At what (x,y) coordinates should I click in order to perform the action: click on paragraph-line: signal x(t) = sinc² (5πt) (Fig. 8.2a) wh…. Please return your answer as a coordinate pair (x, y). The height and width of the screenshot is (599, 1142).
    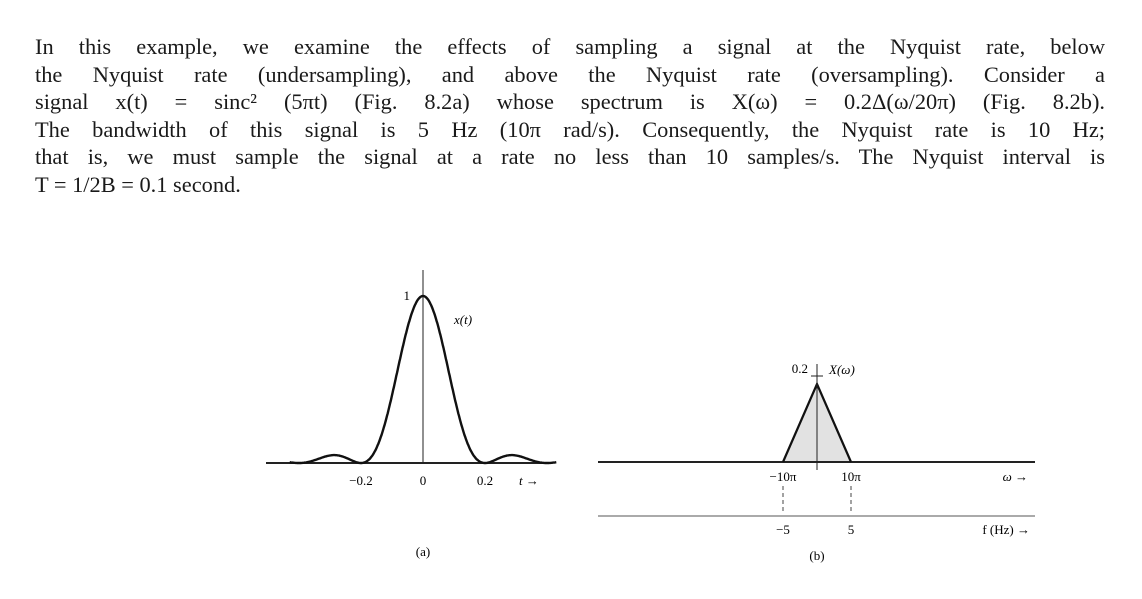
    Looking at the image, I should click on (570, 101).